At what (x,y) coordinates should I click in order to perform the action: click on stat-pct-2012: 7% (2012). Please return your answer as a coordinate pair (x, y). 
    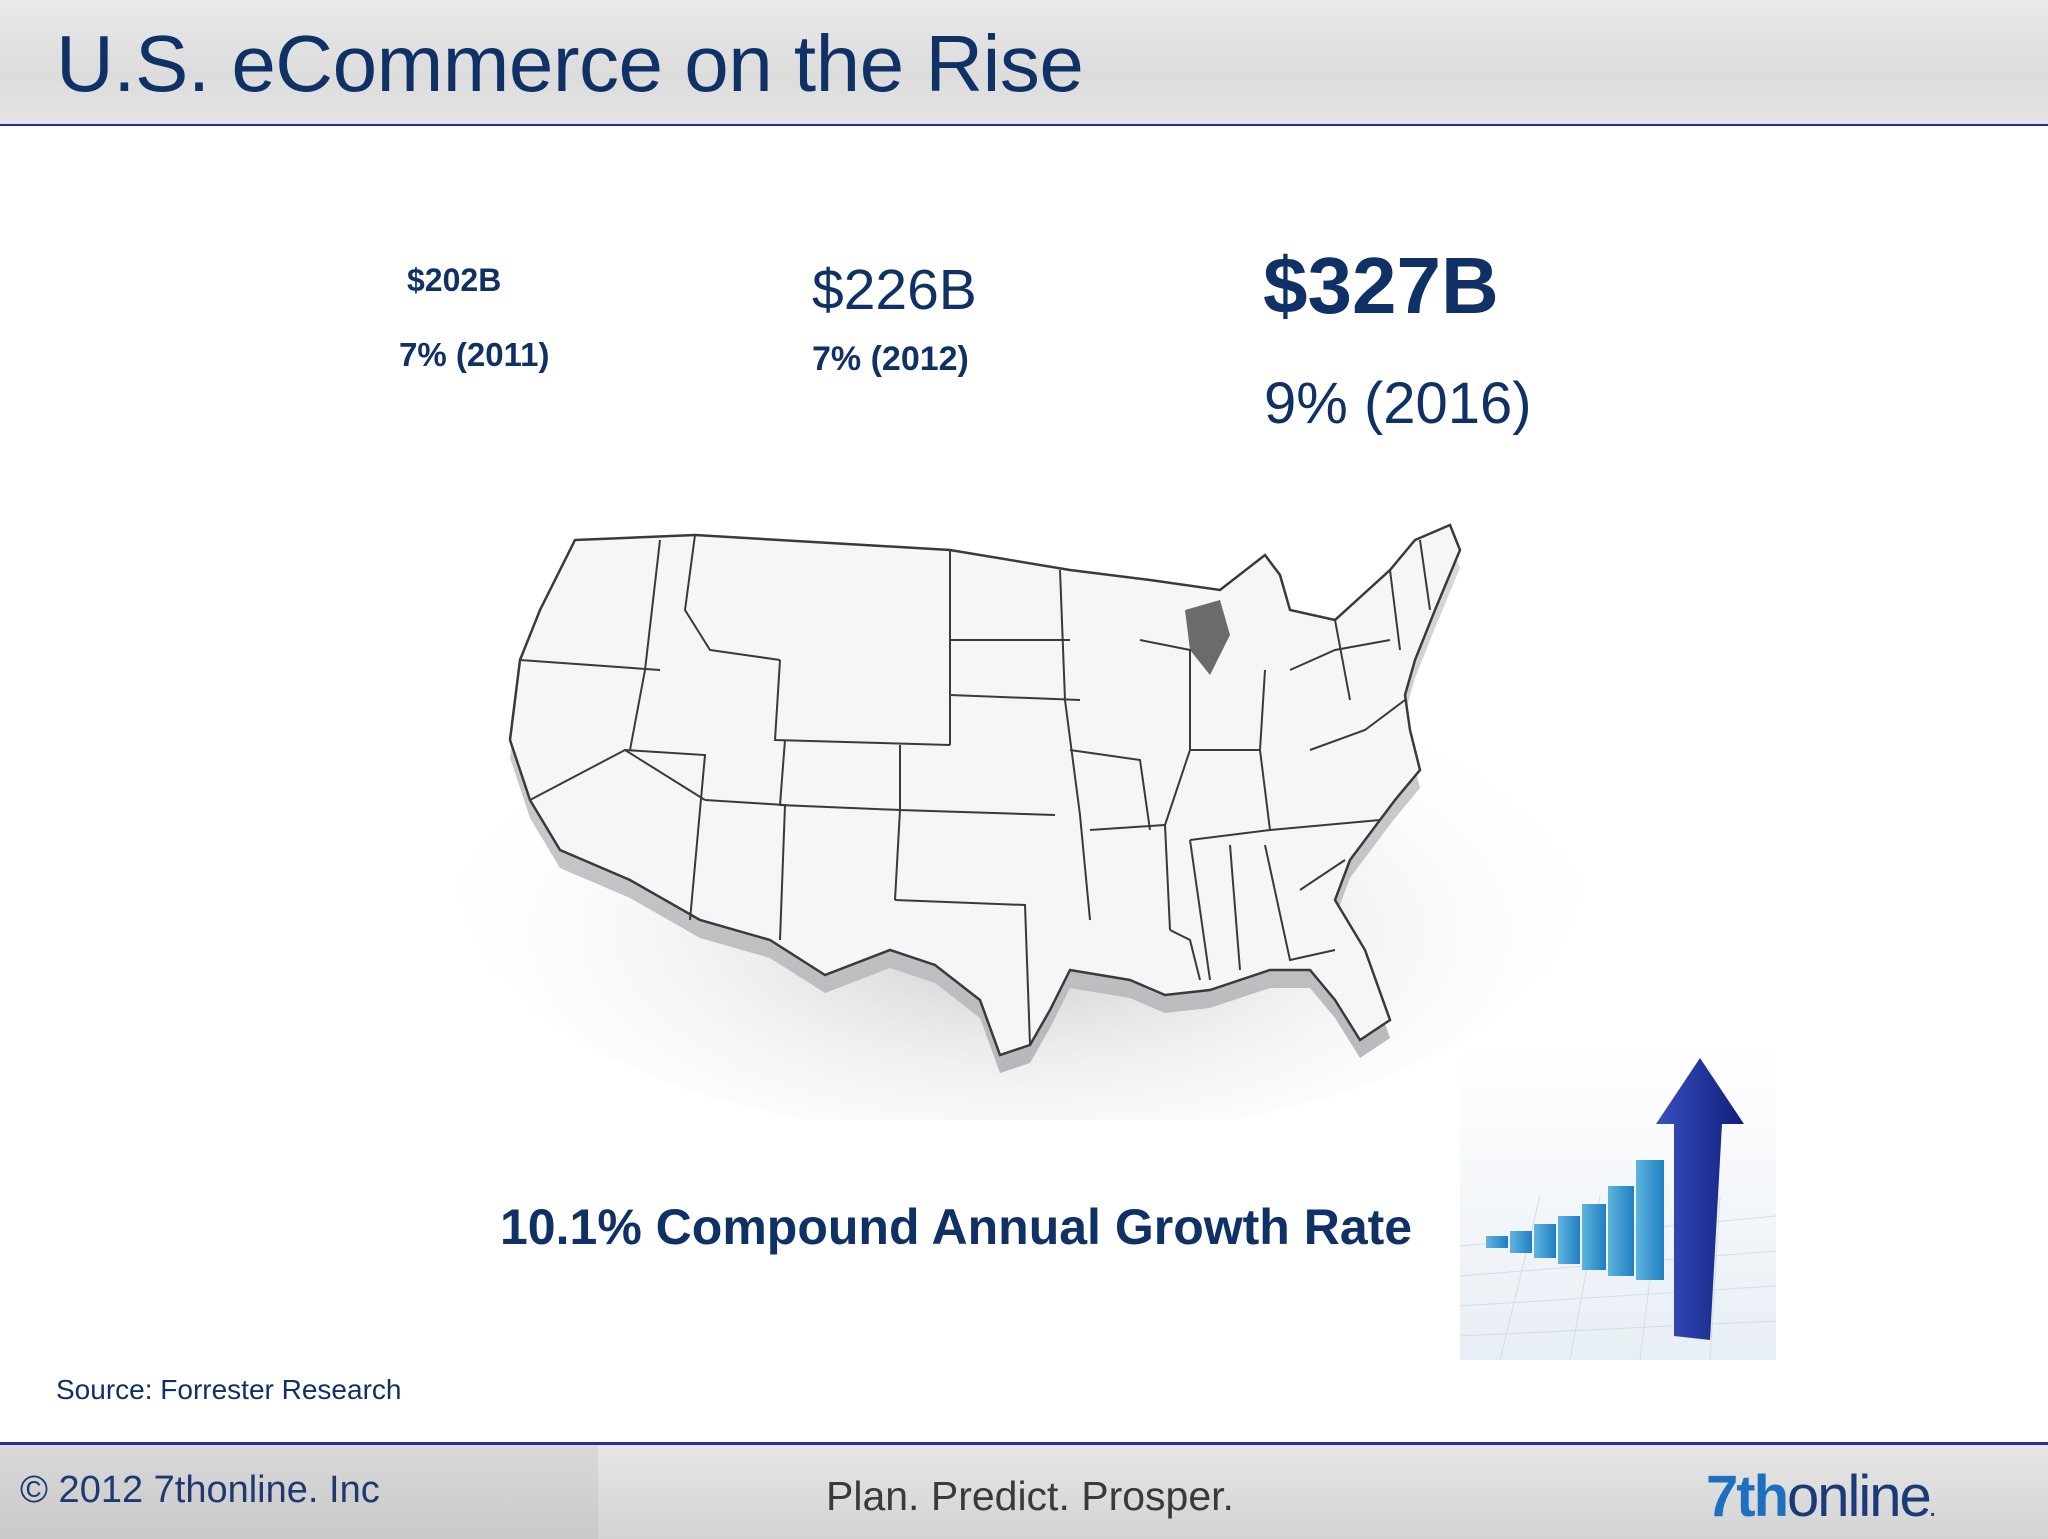
    Looking at the image, I should click on (890, 359).